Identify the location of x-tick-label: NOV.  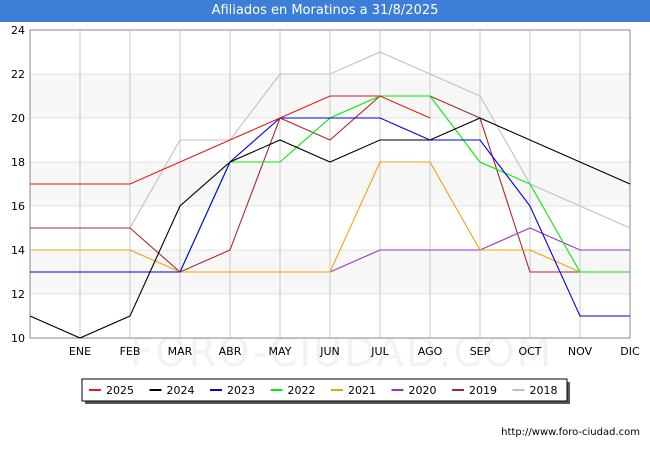
(580, 351).